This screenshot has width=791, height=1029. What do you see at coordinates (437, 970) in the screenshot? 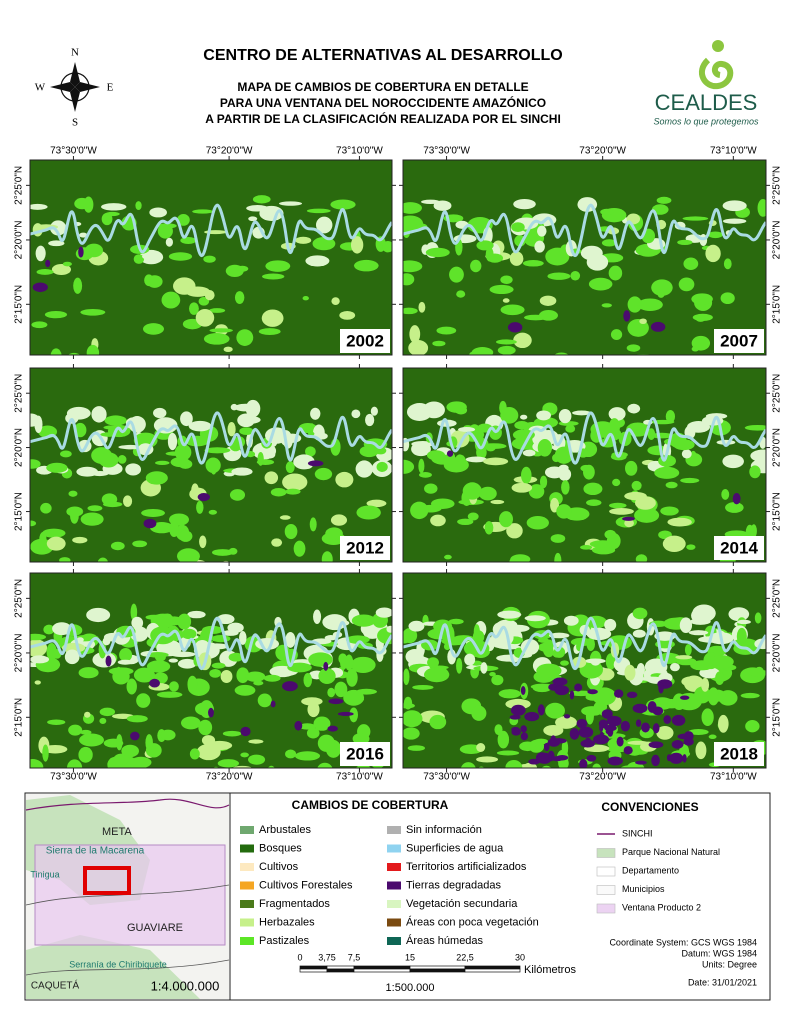
I see `scale-segment` at bounding box center [437, 970].